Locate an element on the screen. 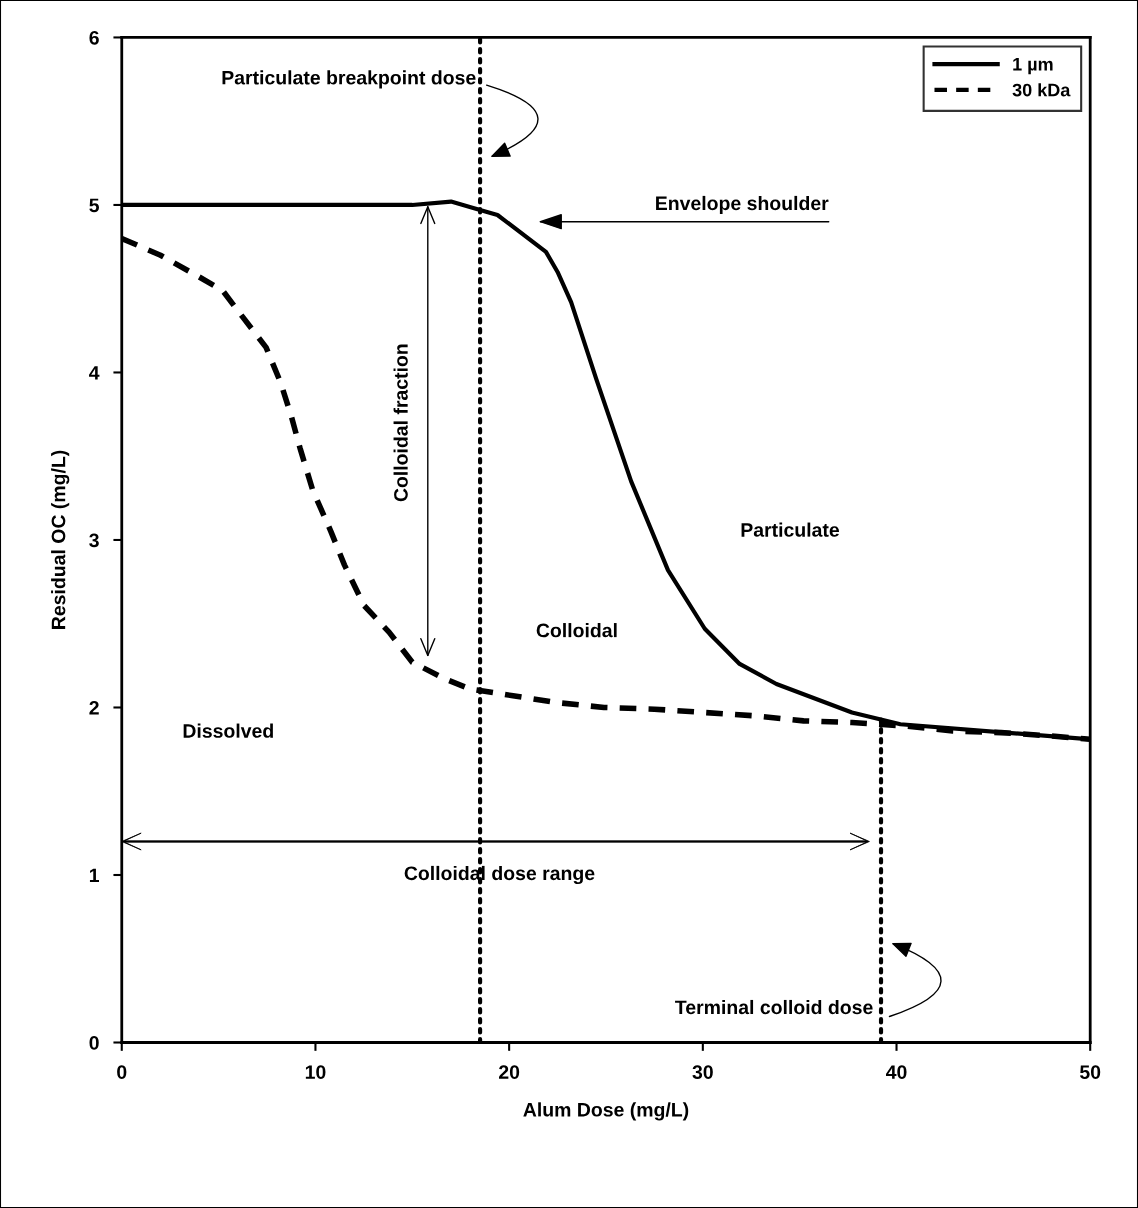  annotation: Envelope shoulder is located at coordinates (742, 205).